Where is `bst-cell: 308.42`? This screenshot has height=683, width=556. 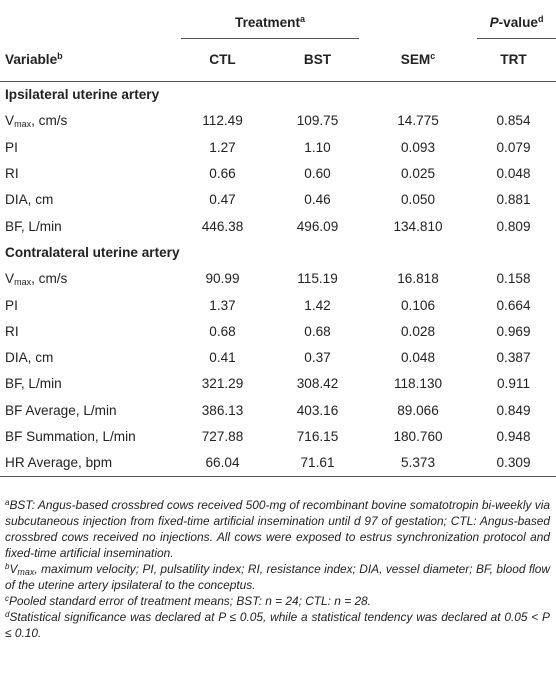
bst-cell: 308.42 is located at coordinates (317, 384).